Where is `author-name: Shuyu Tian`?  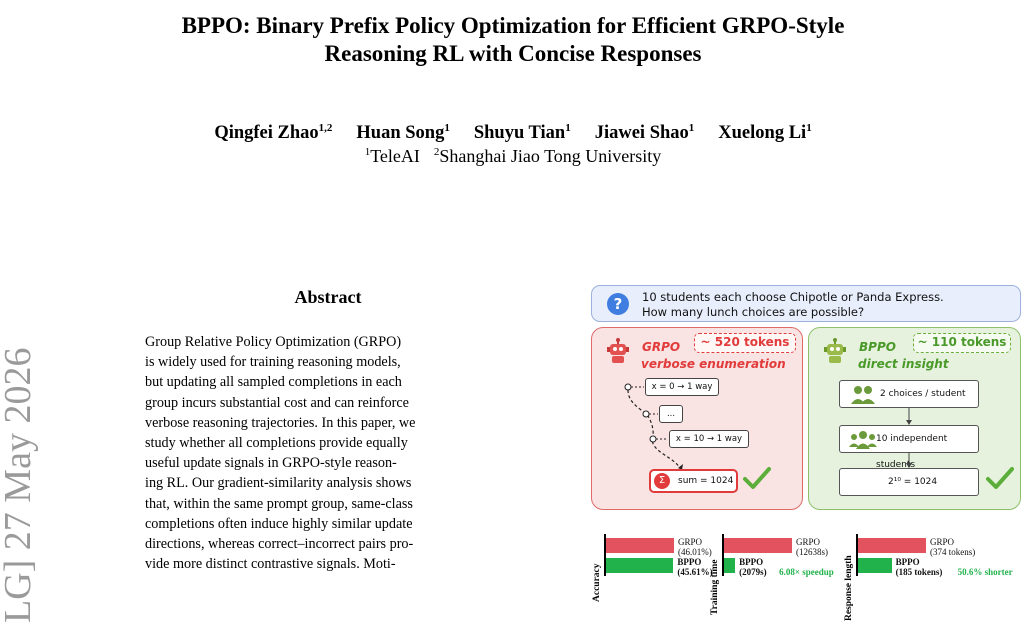 author-name: Shuyu Tian is located at coordinates (519, 133).